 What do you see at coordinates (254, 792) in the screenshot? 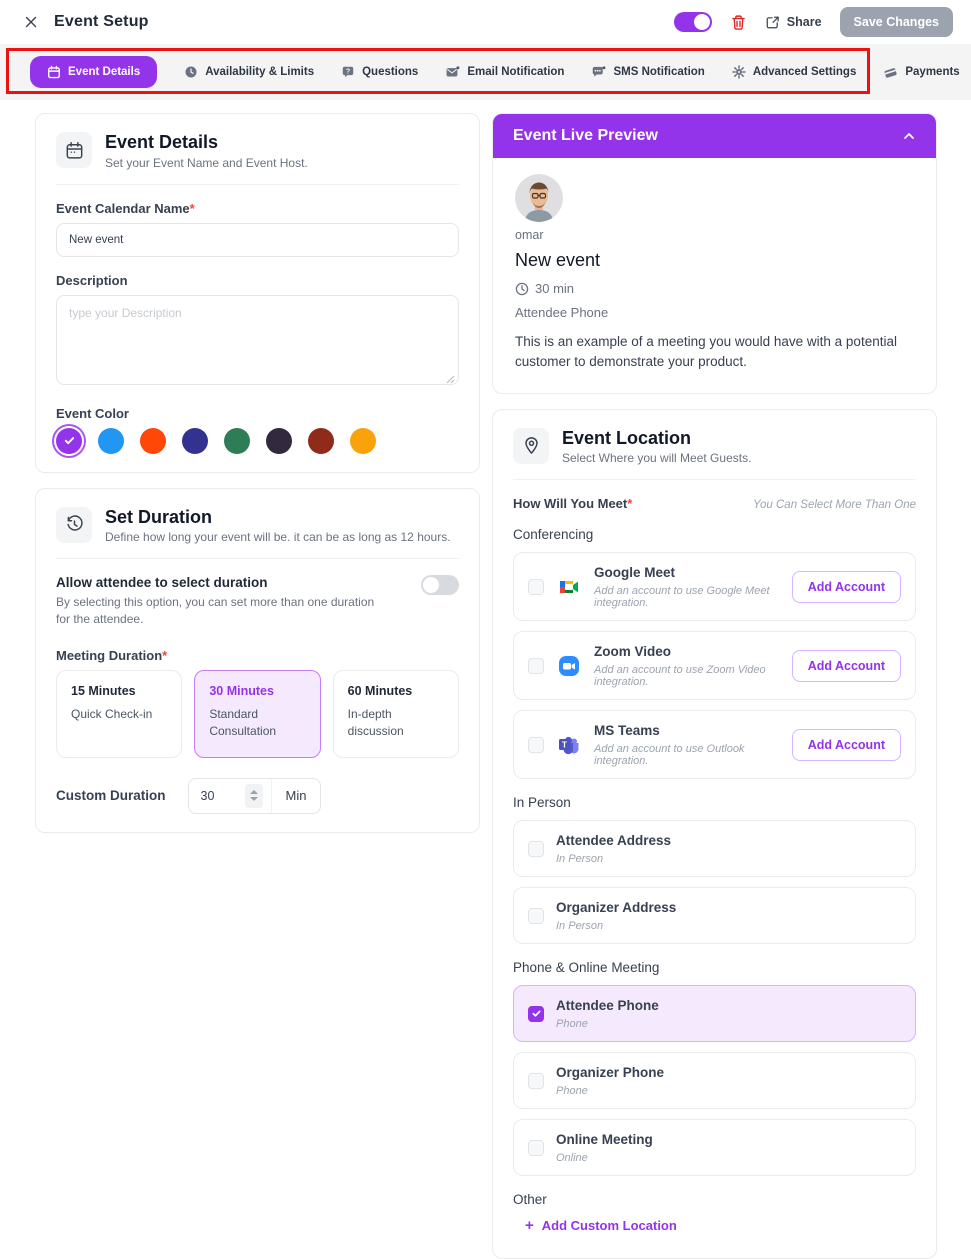
I see `stepper-up-icon` at bounding box center [254, 792].